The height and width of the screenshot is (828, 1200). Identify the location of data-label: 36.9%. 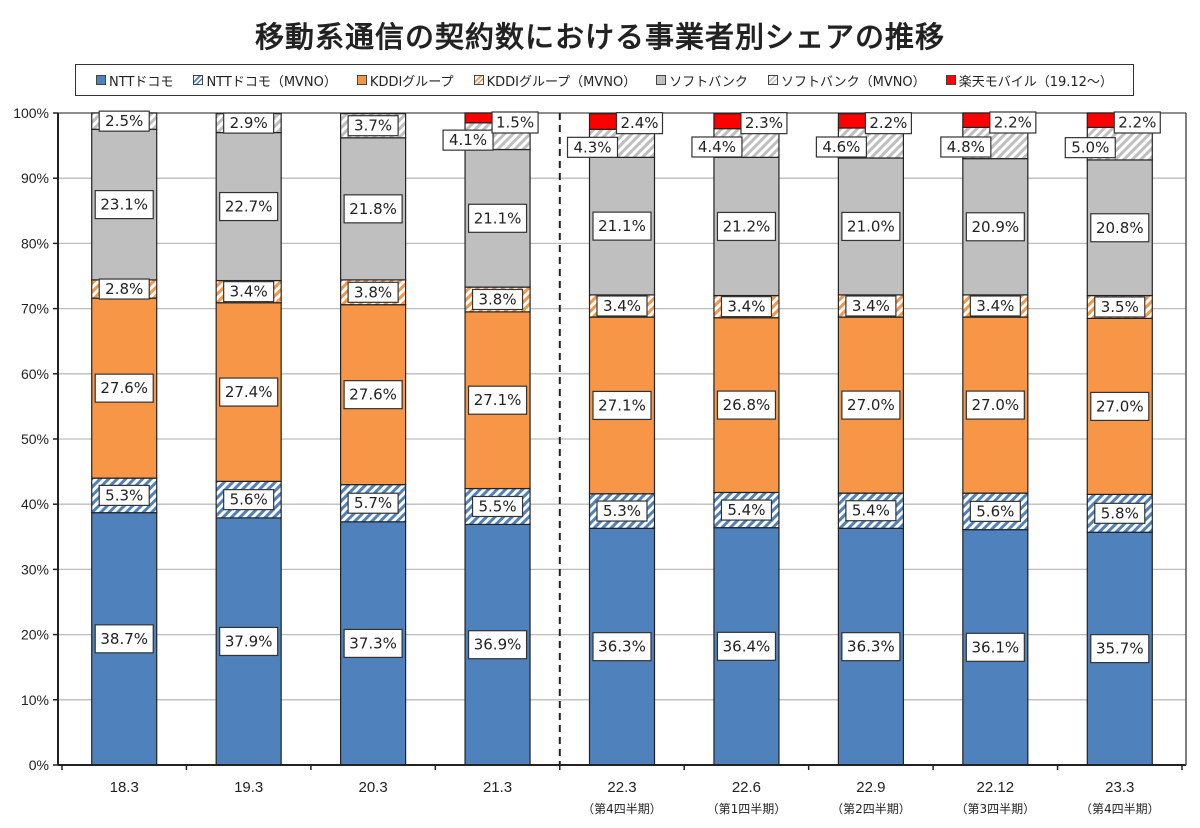
(497, 645).